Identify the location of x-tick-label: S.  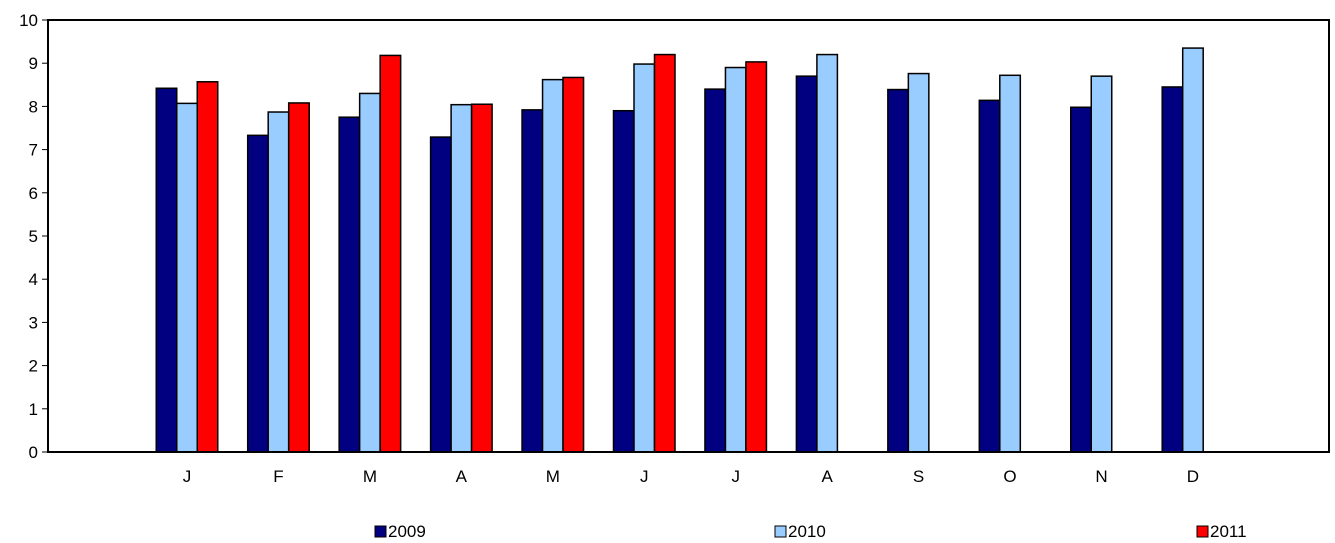
(918, 476).